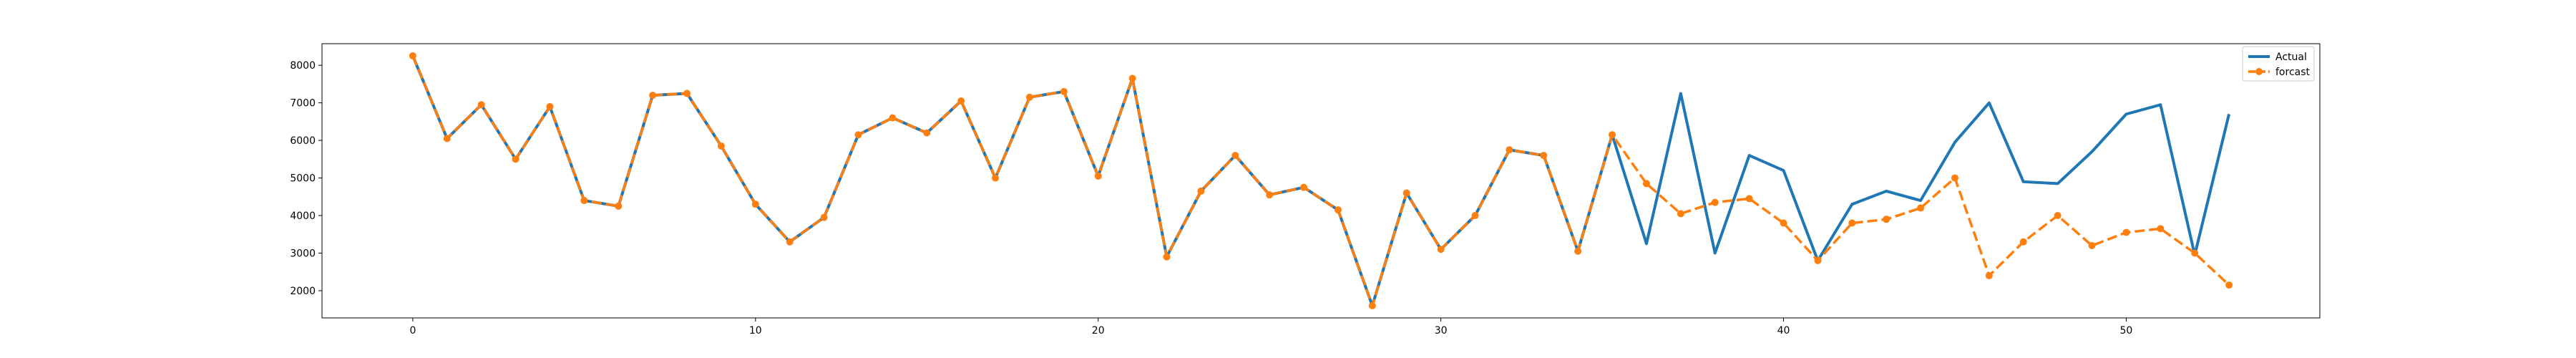  What do you see at coordinates (303, 141) in the screenshot?
I see `y-tick-label: 6000` at bounding box center [303, 141].